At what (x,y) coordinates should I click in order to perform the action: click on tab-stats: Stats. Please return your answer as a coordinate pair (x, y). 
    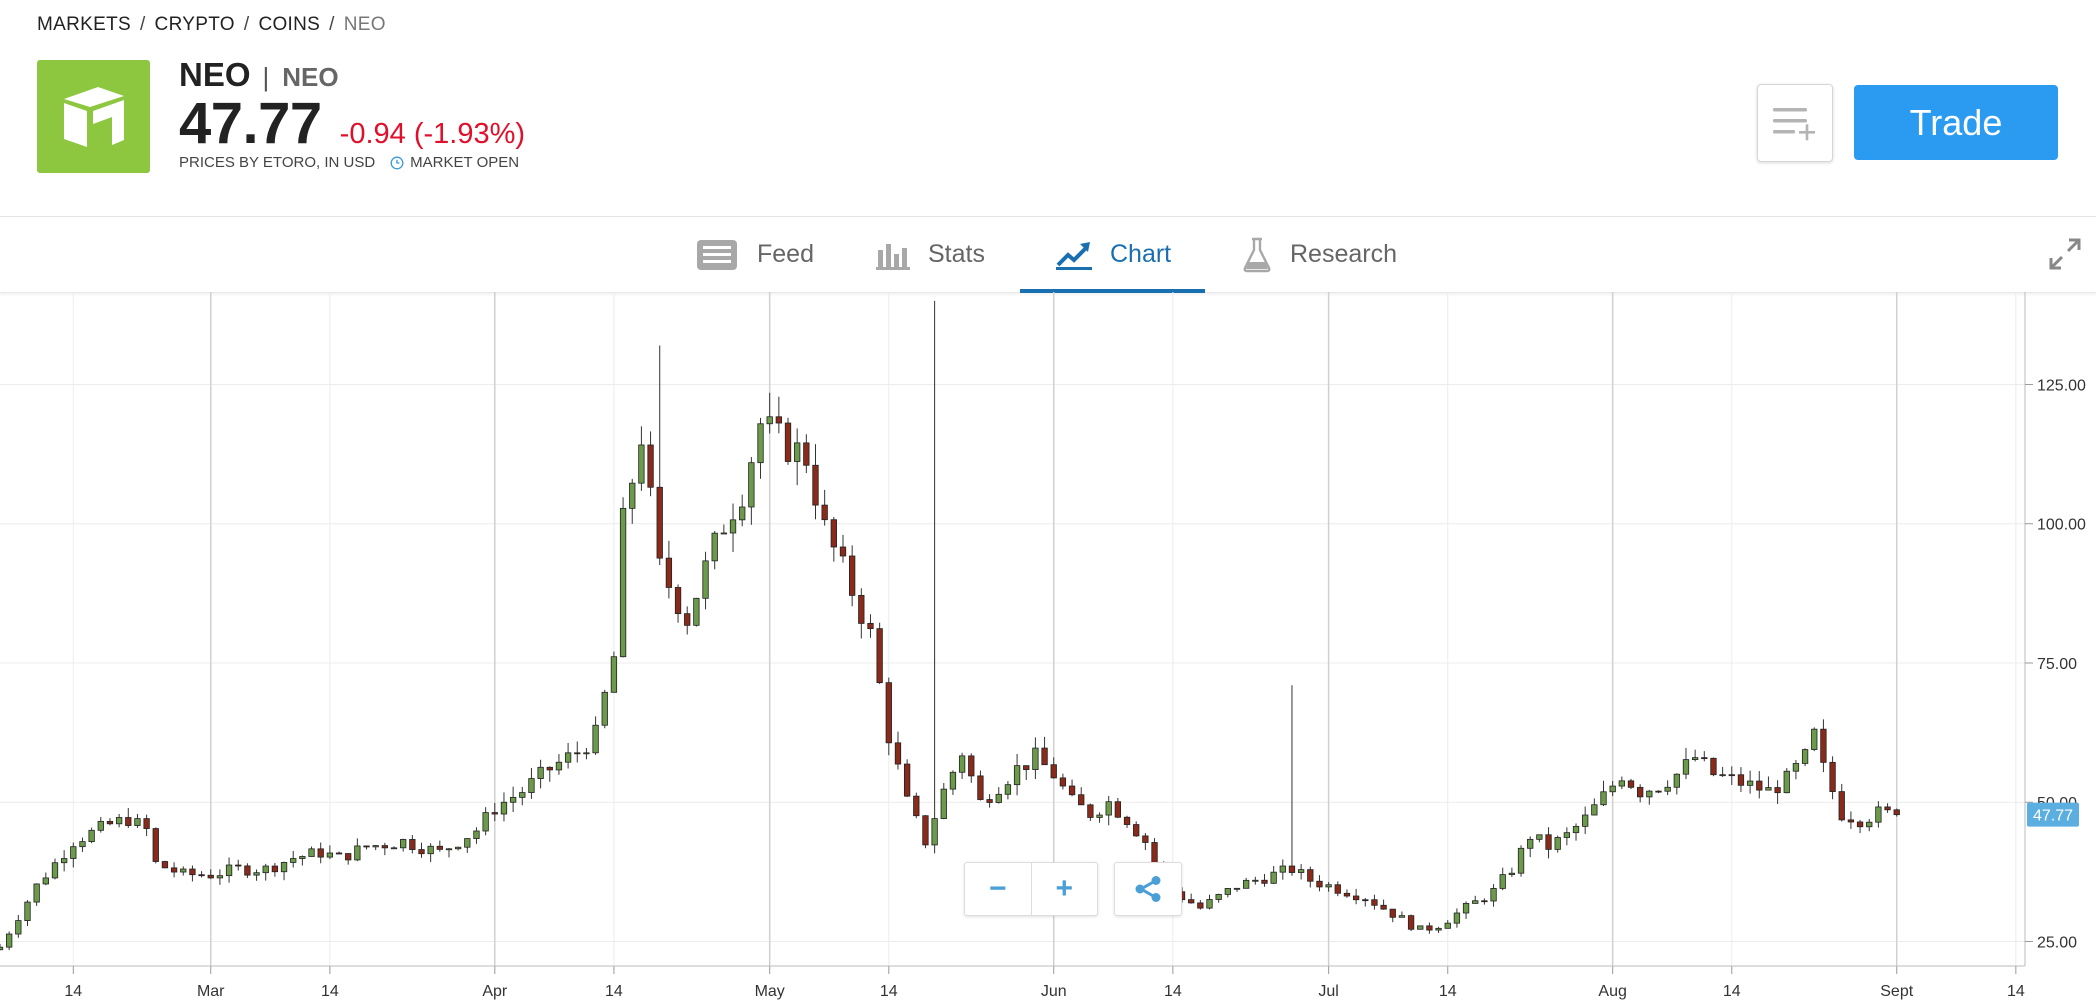
    Looking at the image, I should click on (930, 254).